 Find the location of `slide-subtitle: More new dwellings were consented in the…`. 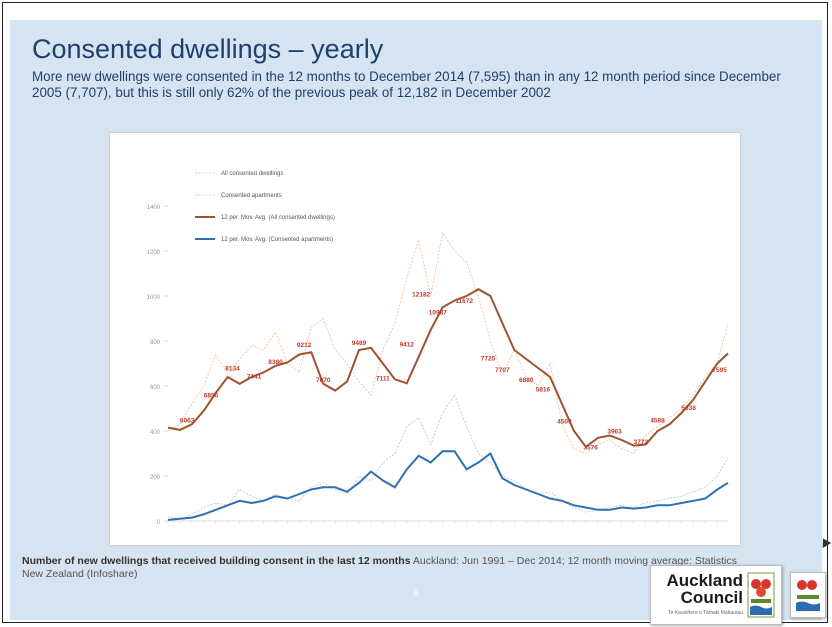

slide-subtitle: More new dwellings were consented in the… is located at coordinates (406, 84).